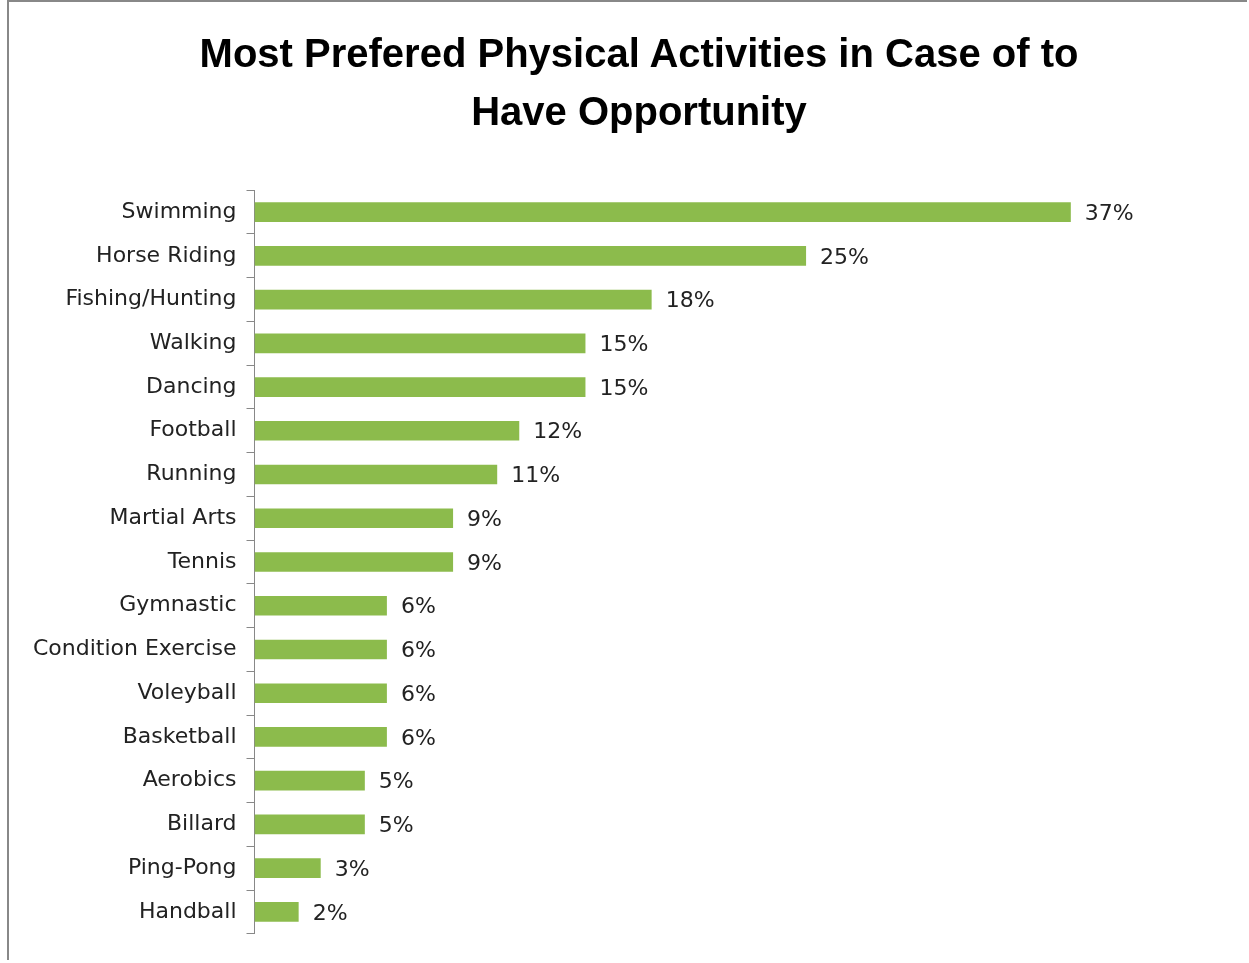 The height and width of the screenshot is (963, 1249). Describe the element at coordinates (193, 429) in the screenshot. I see `y-tick-label: Football` at that location.